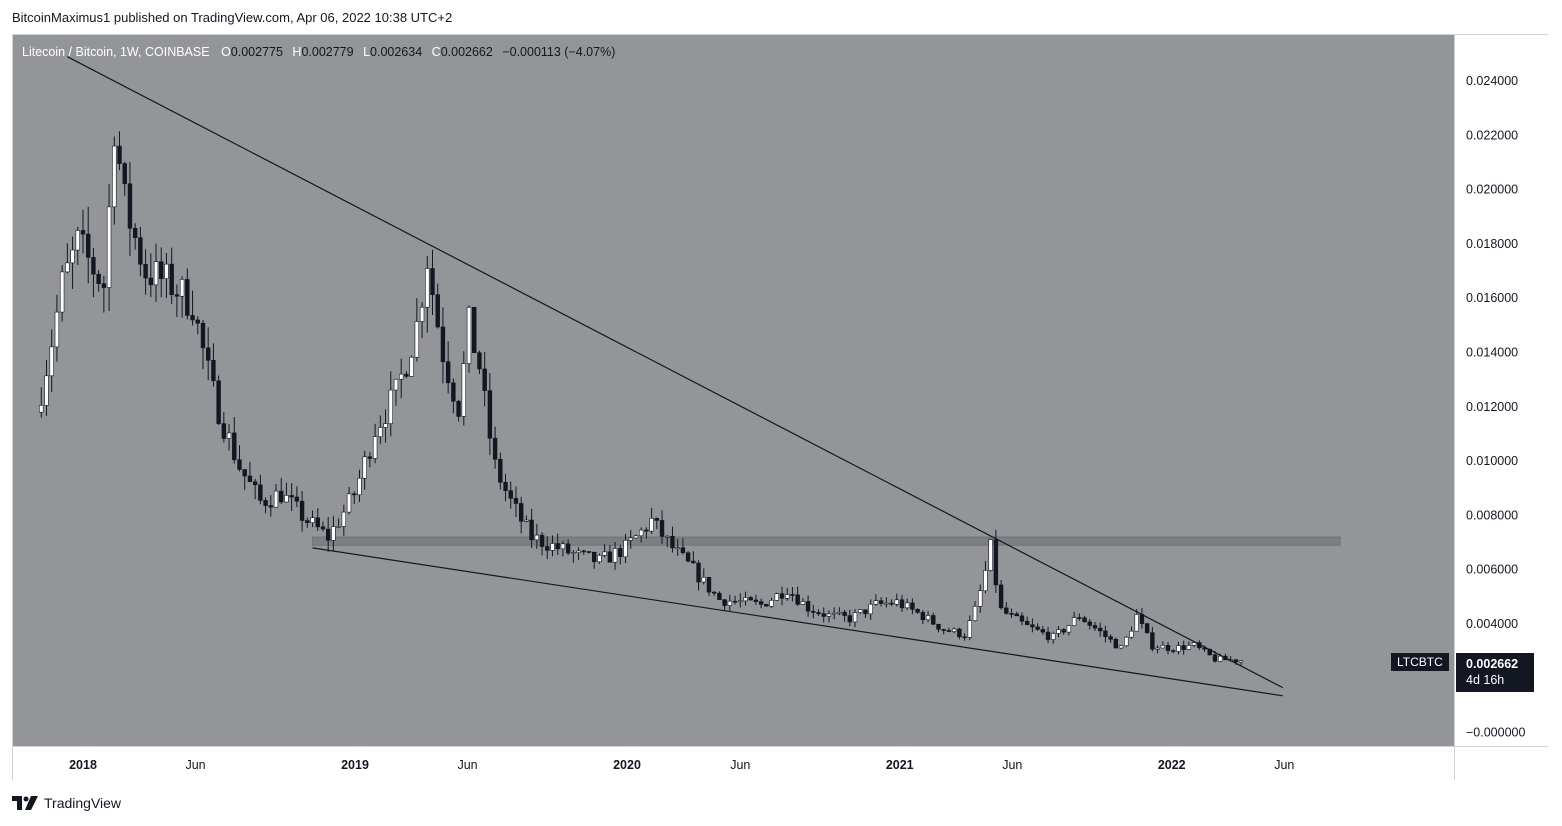 This screenshot has width=1562, height=826. Describe the element at coordinates (396, 52) in the screenshot. I see `low-value: 0.002634` at that location.